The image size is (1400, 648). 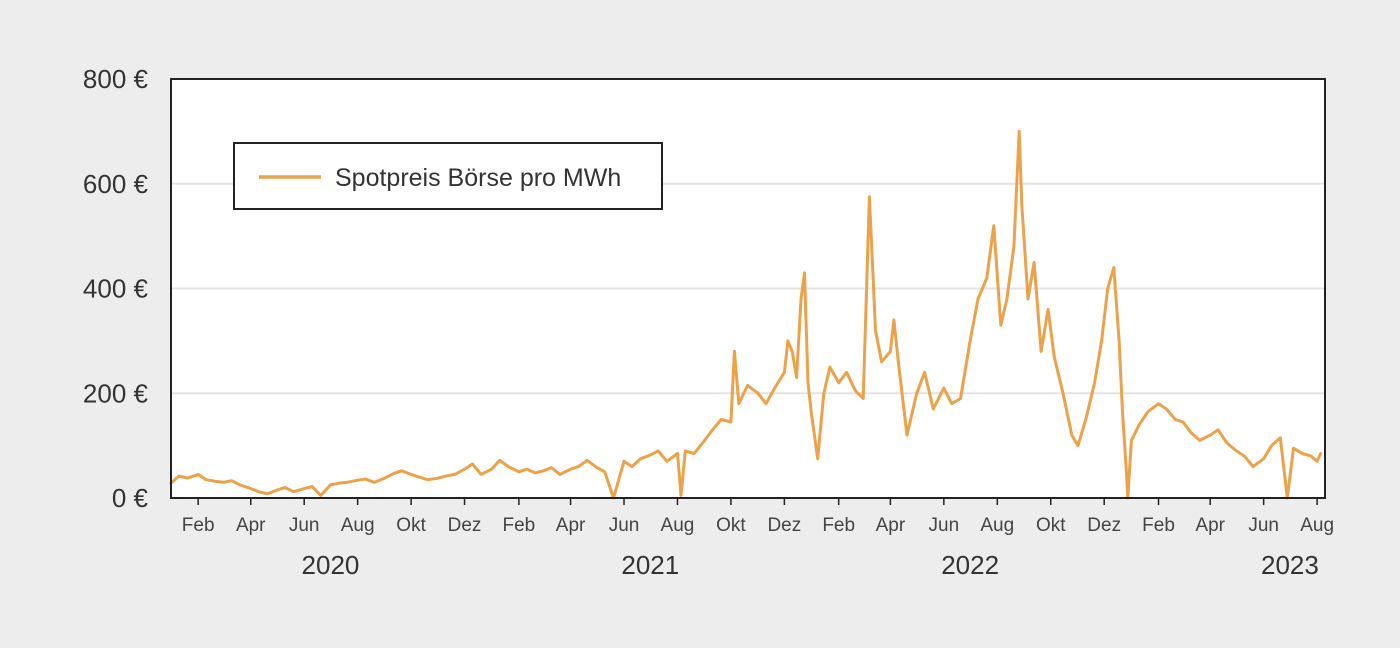 What do you see at coordinates (810, 565) in the screenshot?
I see `year-labels: 2020 2021 2022 2023` at bounding box center [810, 565].